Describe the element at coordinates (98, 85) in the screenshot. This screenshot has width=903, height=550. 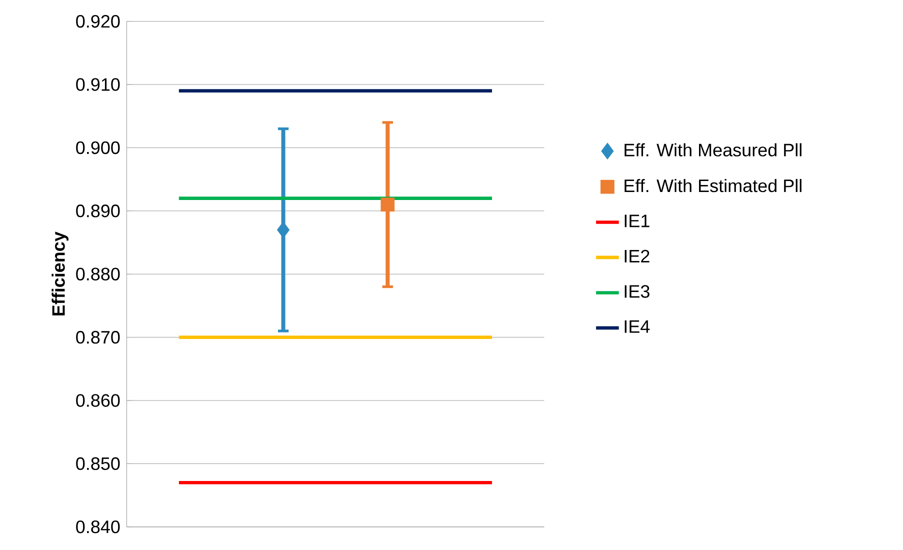
I see `y-tick-label: 0.910` at that location.